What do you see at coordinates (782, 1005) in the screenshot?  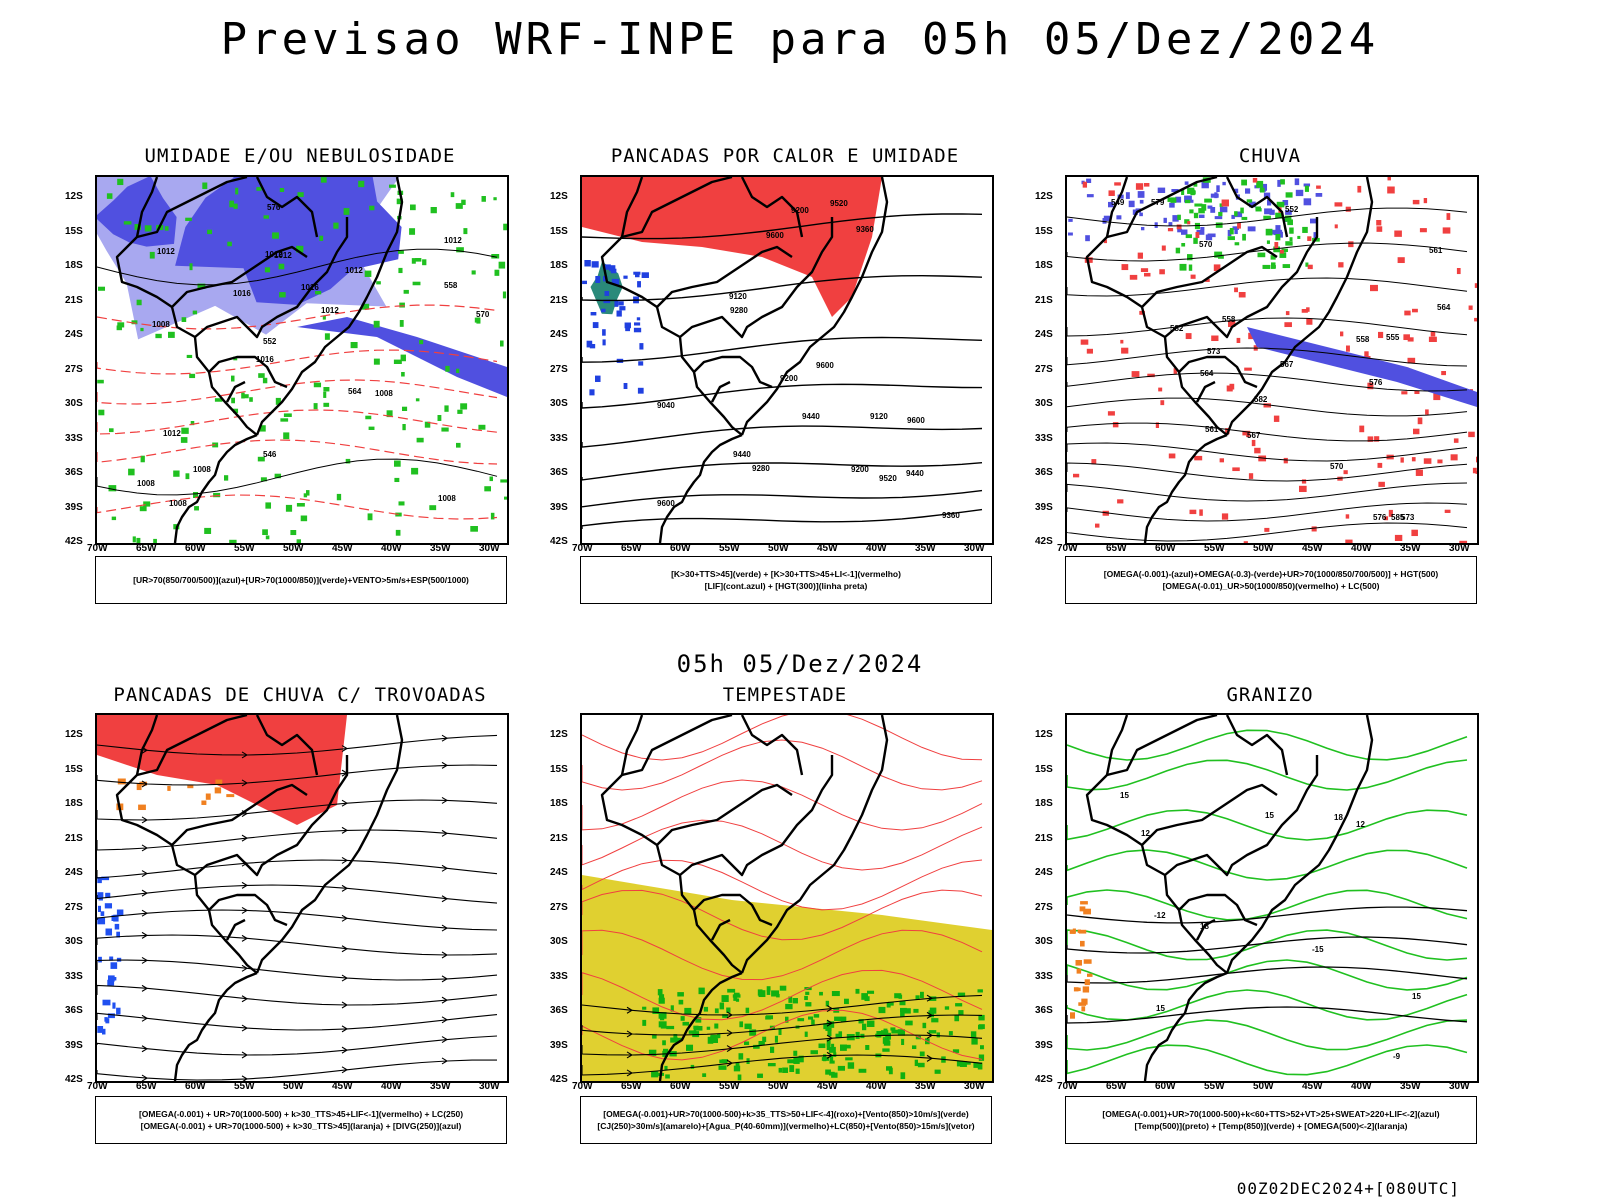 I see `streamline` at bounding box center [782, 1005].